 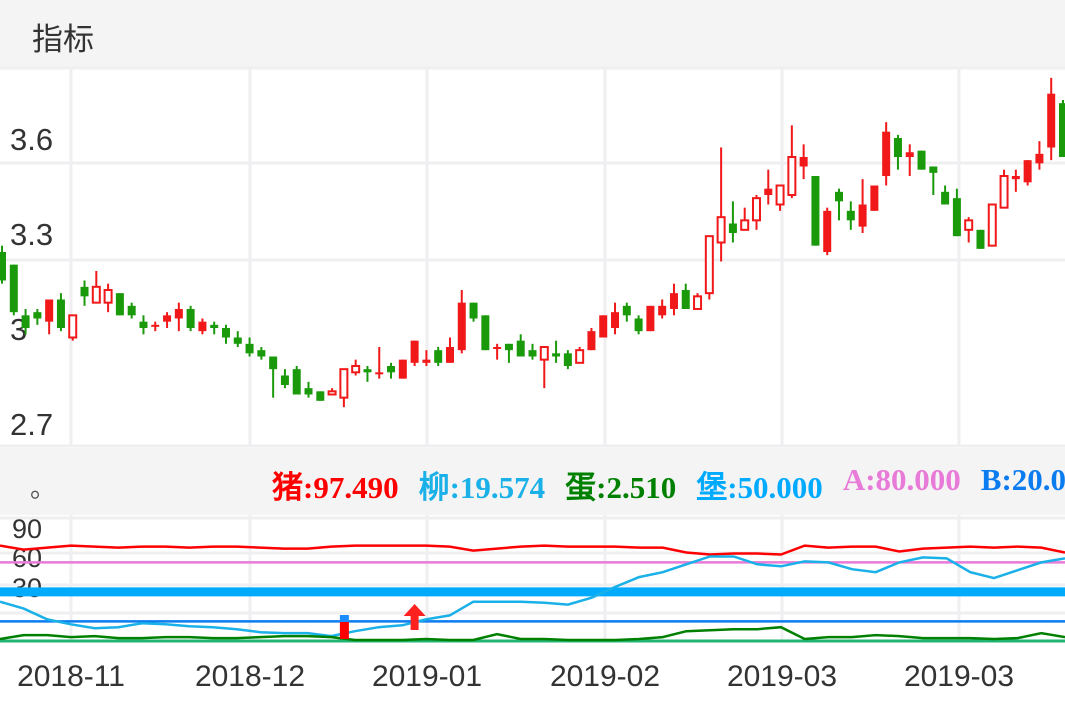 What do you see at coordinates (31, 139) in the screenshot?
I see `y-axis-tick-label: 3.6` at bounding box center [31, 139].